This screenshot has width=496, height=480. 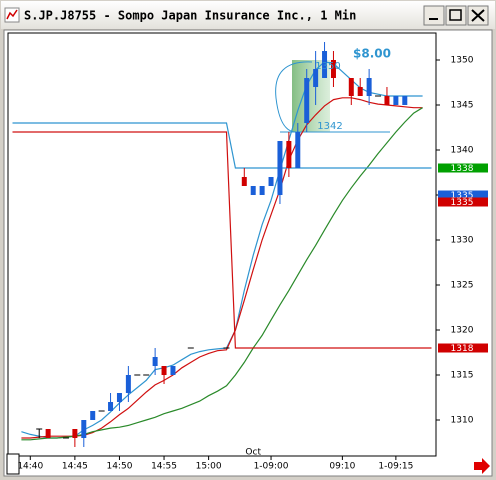 What do you see at coordinates (222, 145) in the screenshot?
I see `indicator-line` at bounding box center [222, 145].